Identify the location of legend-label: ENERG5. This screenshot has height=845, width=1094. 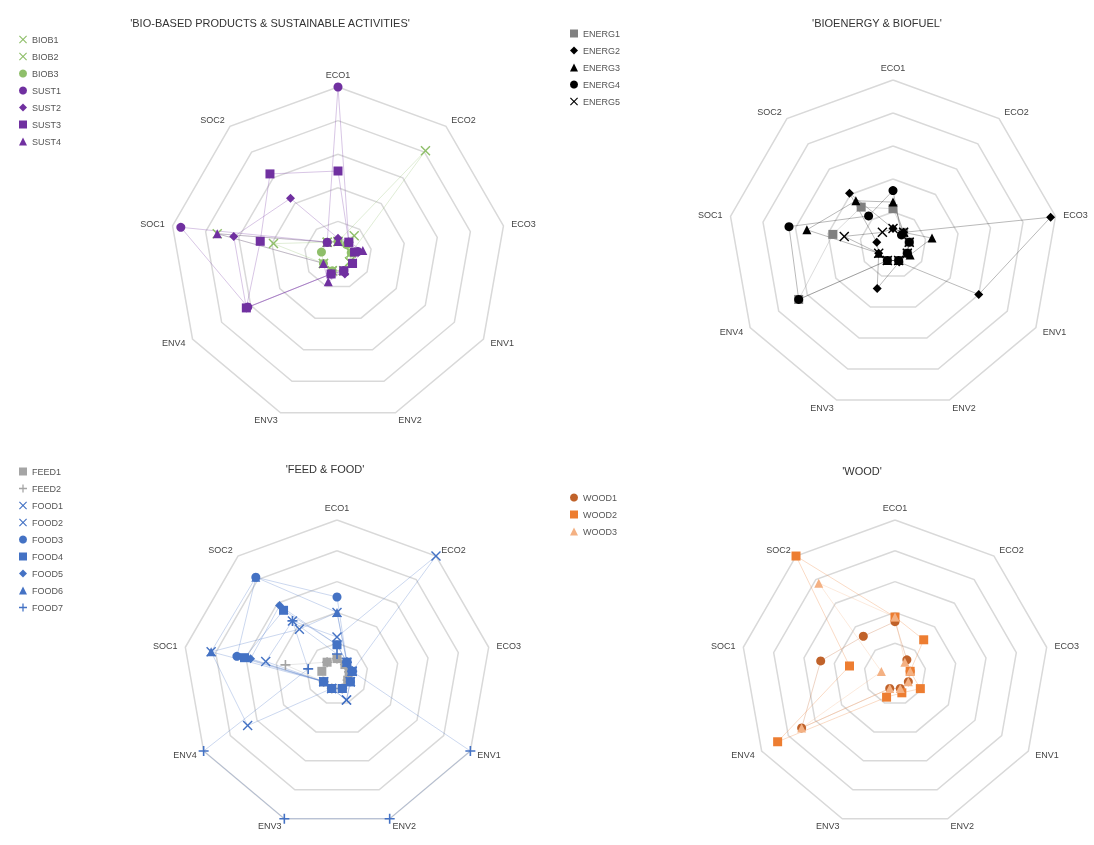
(602, 101).